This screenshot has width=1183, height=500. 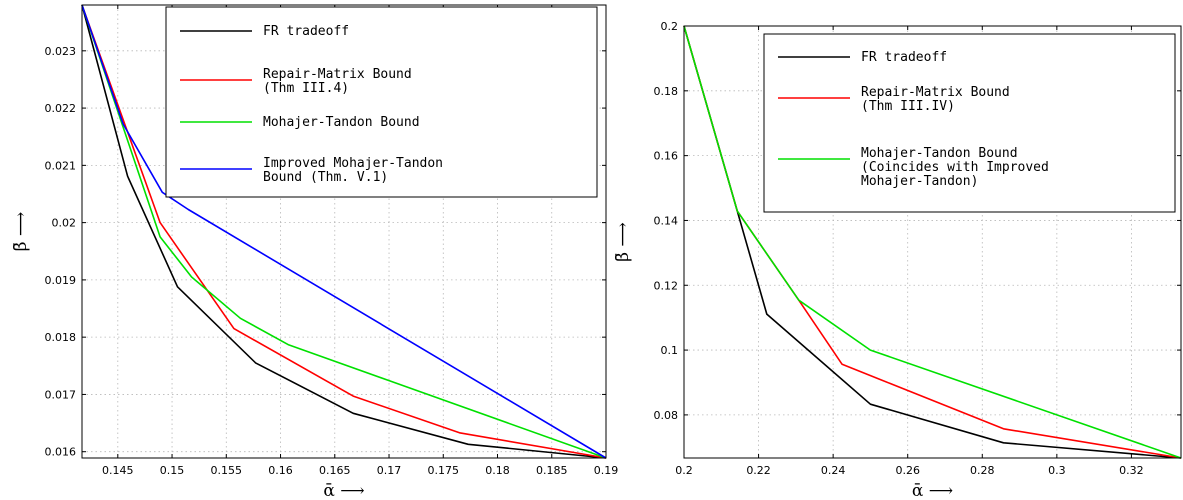 I want to click on x-tick-label: 0.17, so click(x=389, y=470).